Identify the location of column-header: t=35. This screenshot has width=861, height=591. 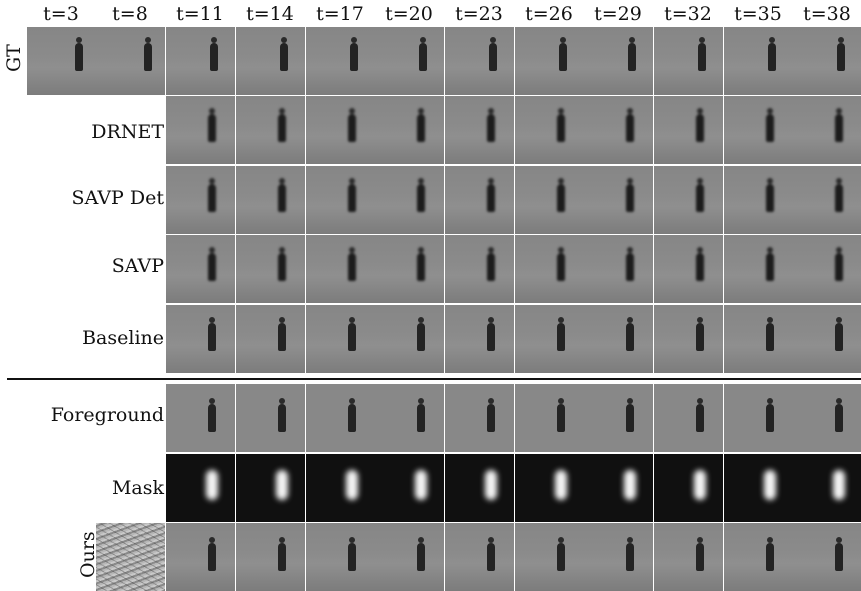
(758, 14).